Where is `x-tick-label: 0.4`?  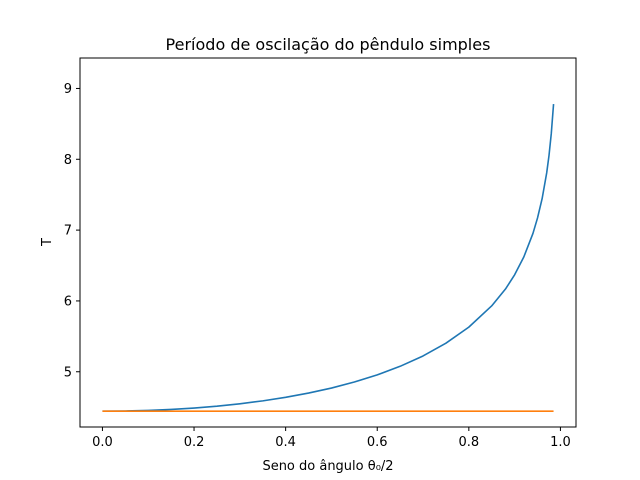 x-tick-label: 0.4 is located at coordinates (285, 442).